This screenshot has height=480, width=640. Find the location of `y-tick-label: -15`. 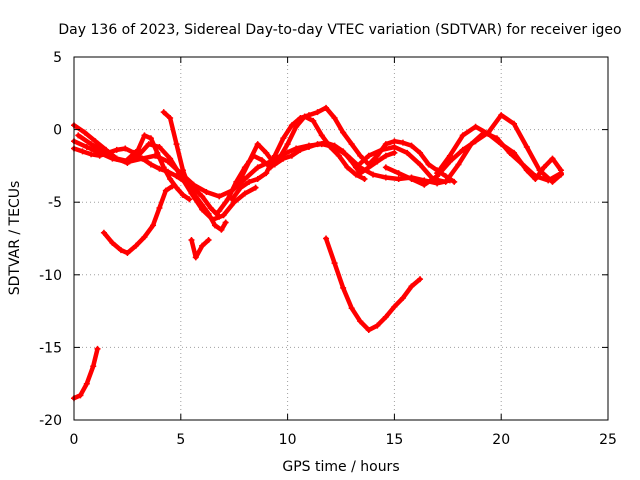

y-tick-label: -15 is located at coordinates (50, 348).